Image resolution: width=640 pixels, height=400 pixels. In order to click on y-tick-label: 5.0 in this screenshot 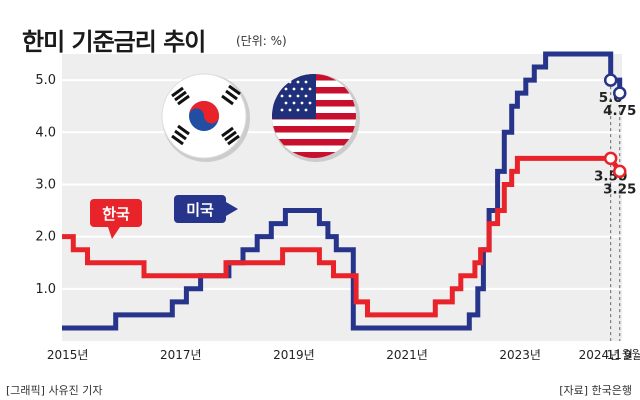, I will do `click(45, 80)`.